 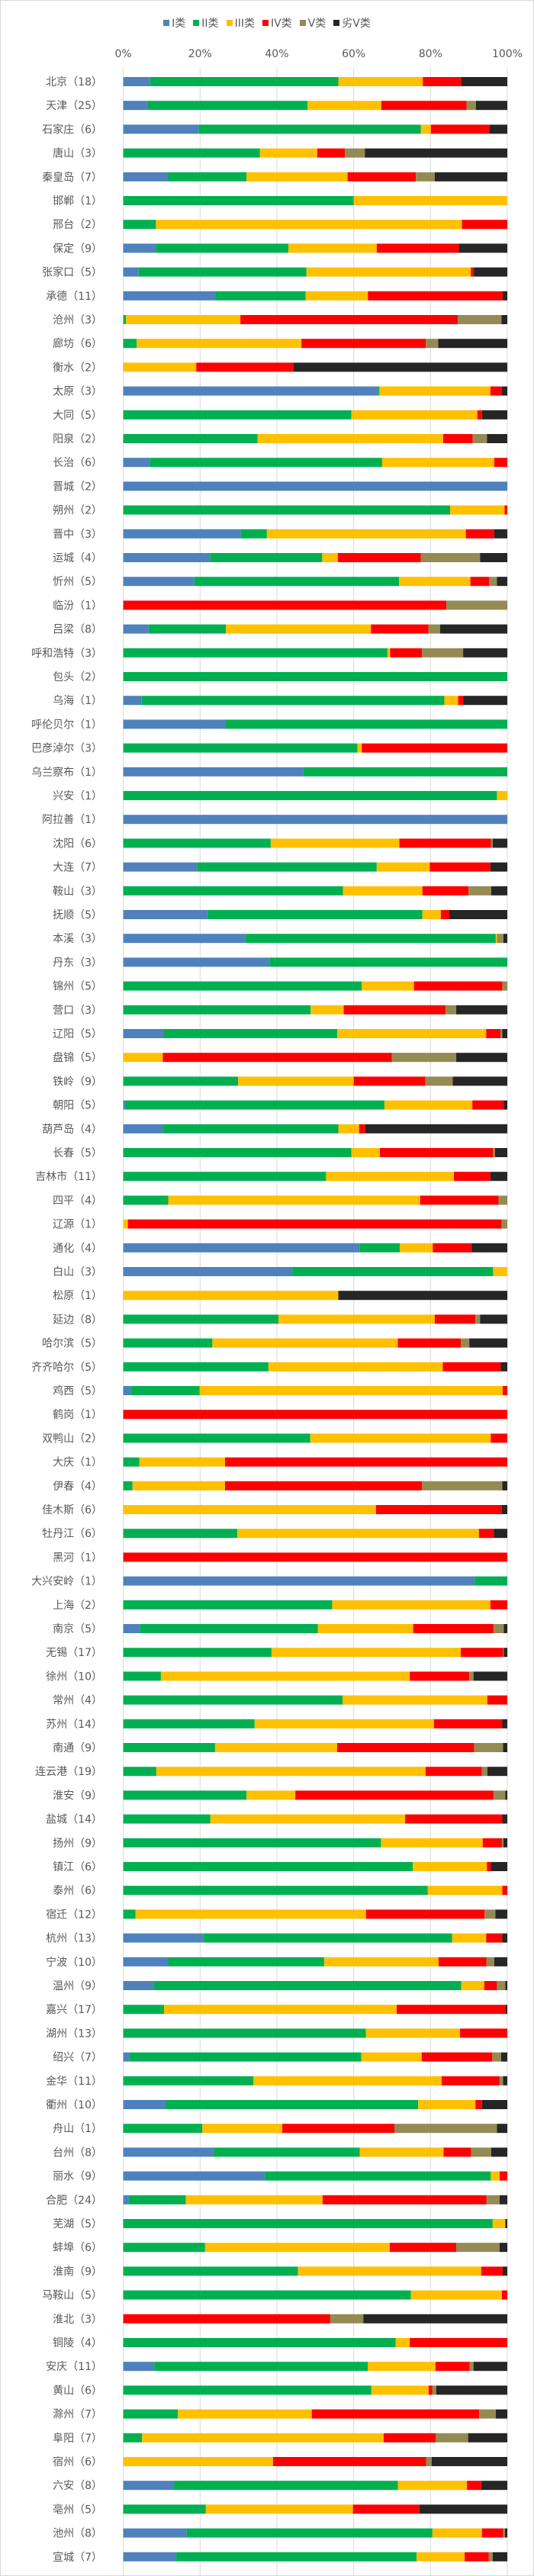 I want to click on category-label: 扬州（9）, so click(x=78, y=1844).